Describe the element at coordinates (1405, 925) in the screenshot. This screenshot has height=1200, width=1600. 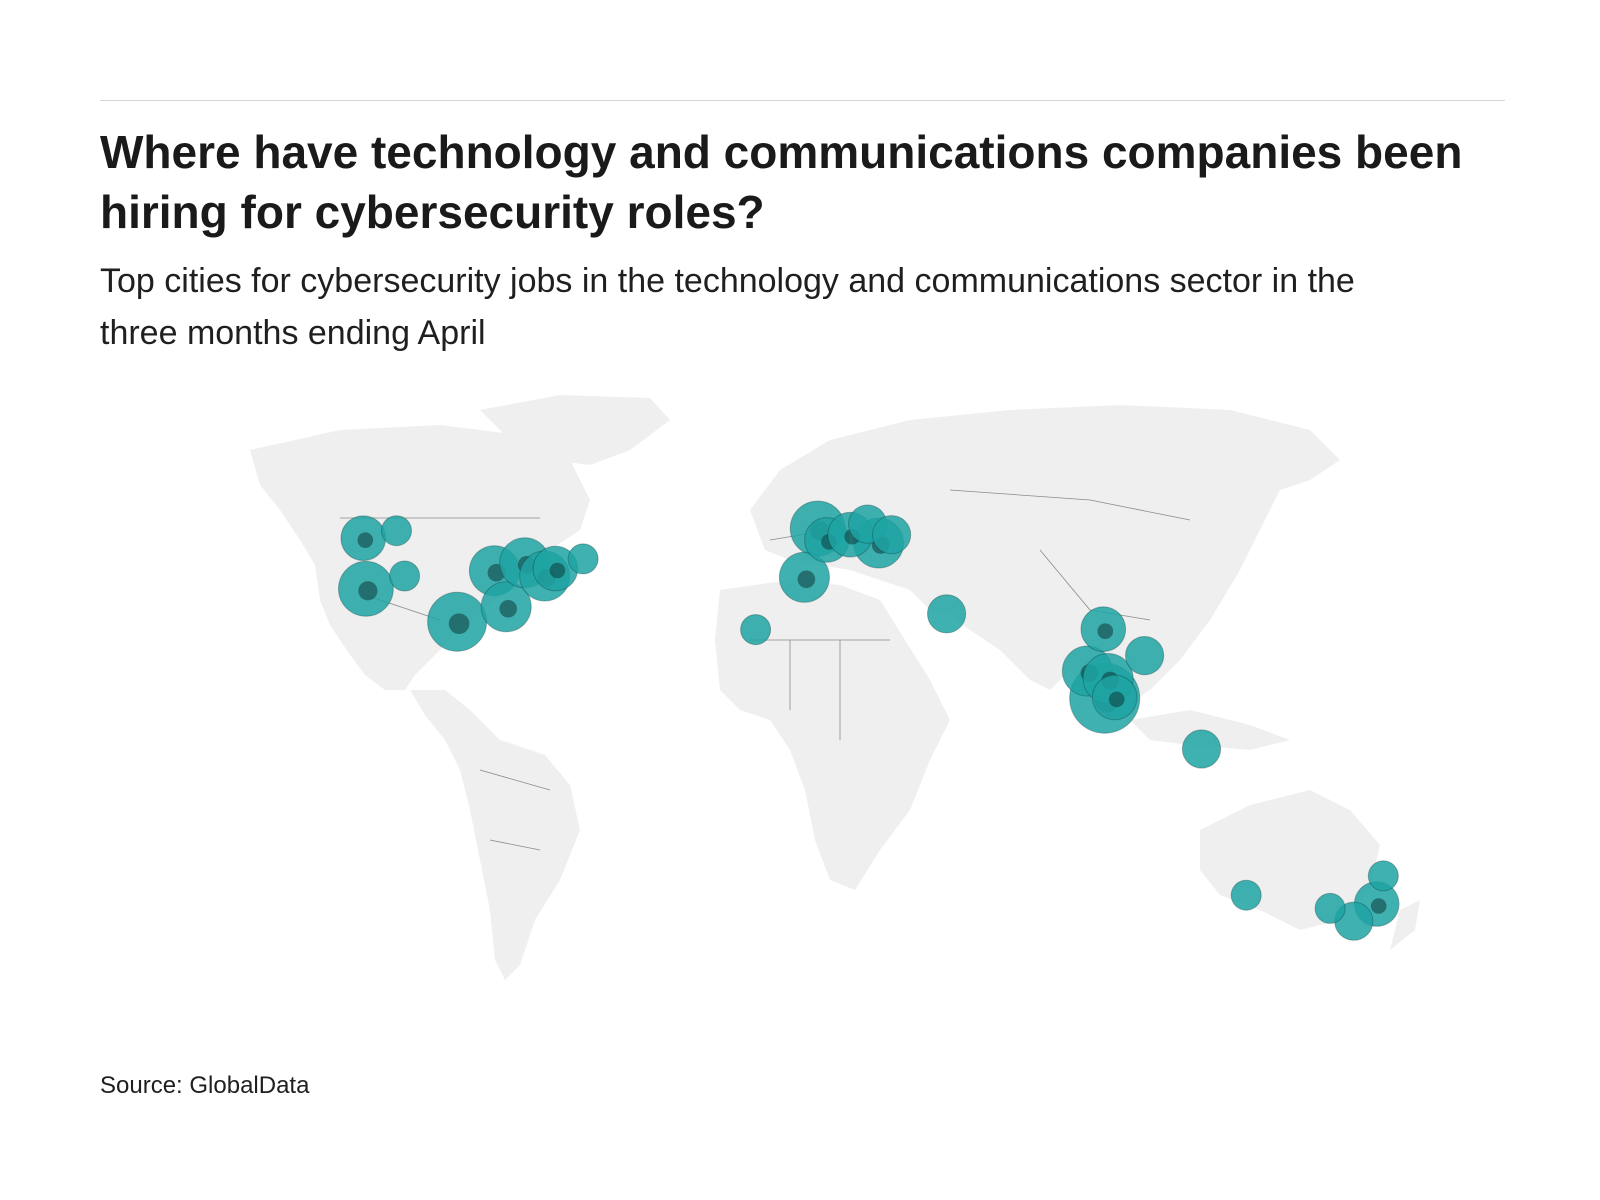
I see `landmass-new-zealand` at that location.